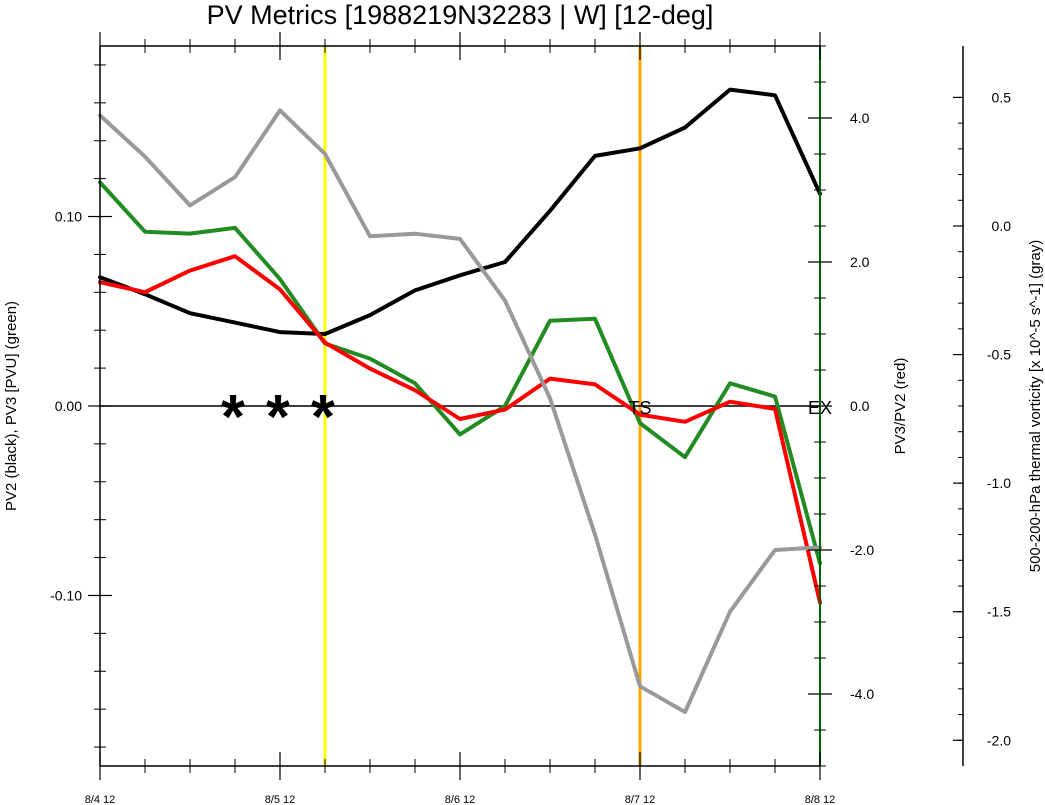 This screenshot has height=805, width=1045. I want to click on mid-y-axis: 4.0 2.0 0.0 -2.0 -4.0, so click(841, 406).